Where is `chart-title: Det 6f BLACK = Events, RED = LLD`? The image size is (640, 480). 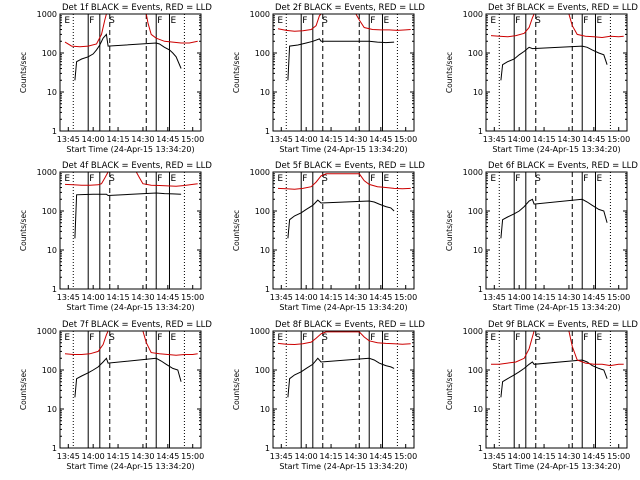
chart-title: Det 6f BLACK = Events, RED = LLD is located at coordinates (563, 166).